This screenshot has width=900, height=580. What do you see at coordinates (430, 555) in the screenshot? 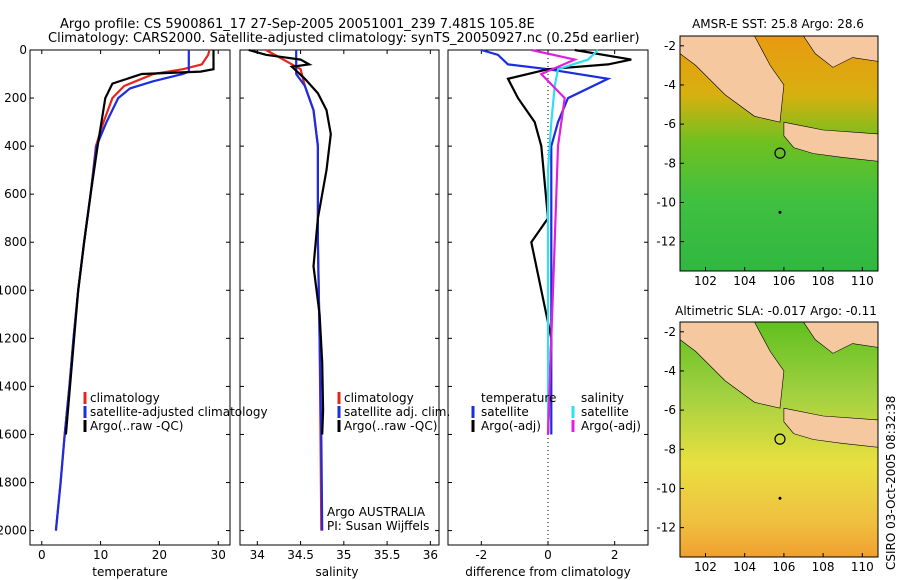
I see `x-tick-label: 36` at bounding box center [430, 555].